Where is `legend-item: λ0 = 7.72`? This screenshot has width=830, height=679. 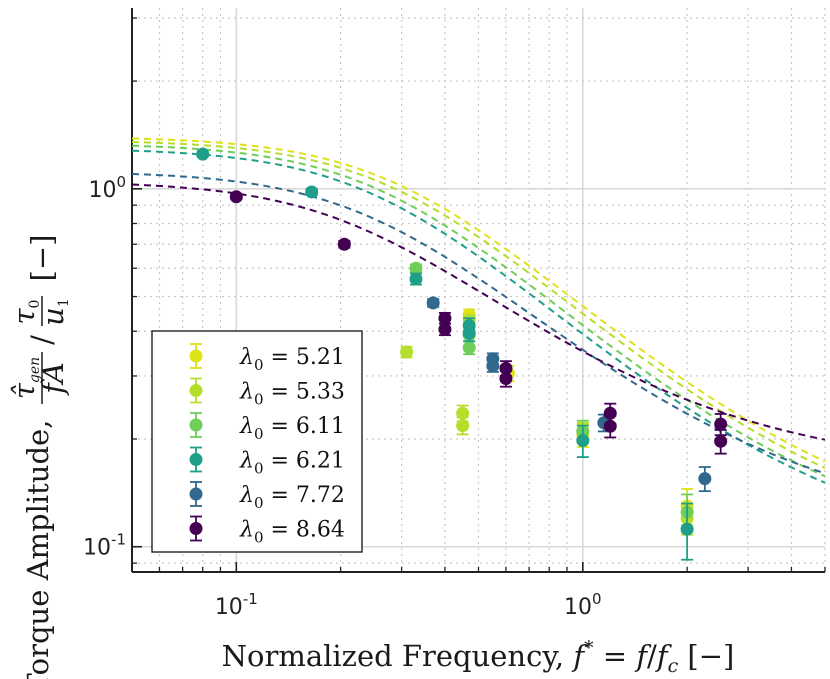 legend-item: λ0 = 7.72 is located at coordinates (267, 496).